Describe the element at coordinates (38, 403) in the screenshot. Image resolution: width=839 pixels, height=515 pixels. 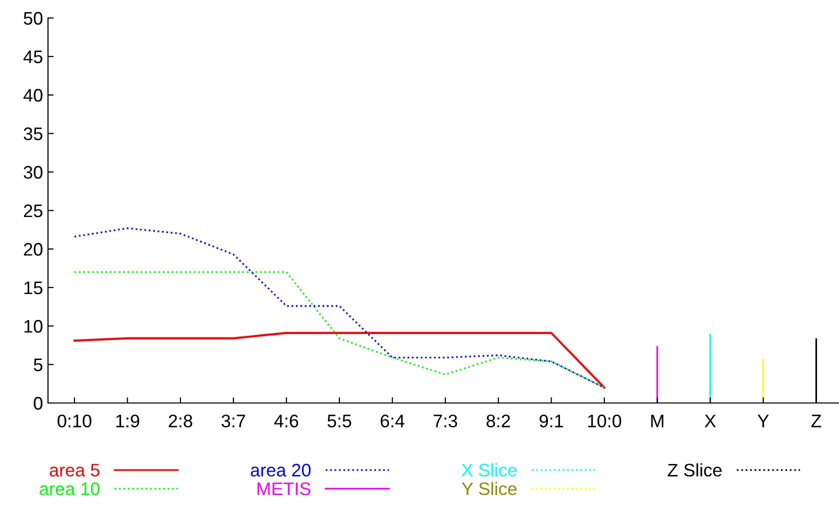
I see `y-tick-label: 0` at that location.